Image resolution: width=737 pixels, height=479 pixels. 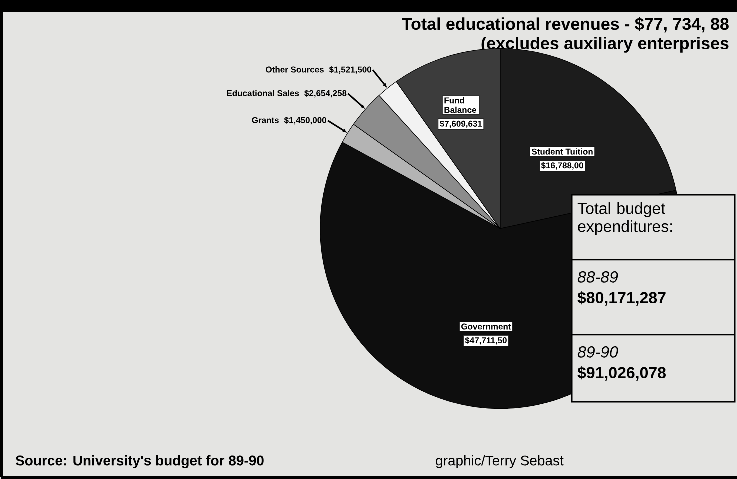 What do you see at coordinates (565, 25) in the screenshot?
I see `chart-title: Total educational revenues - $77, 734, 88` at bounding box center [565, 25].